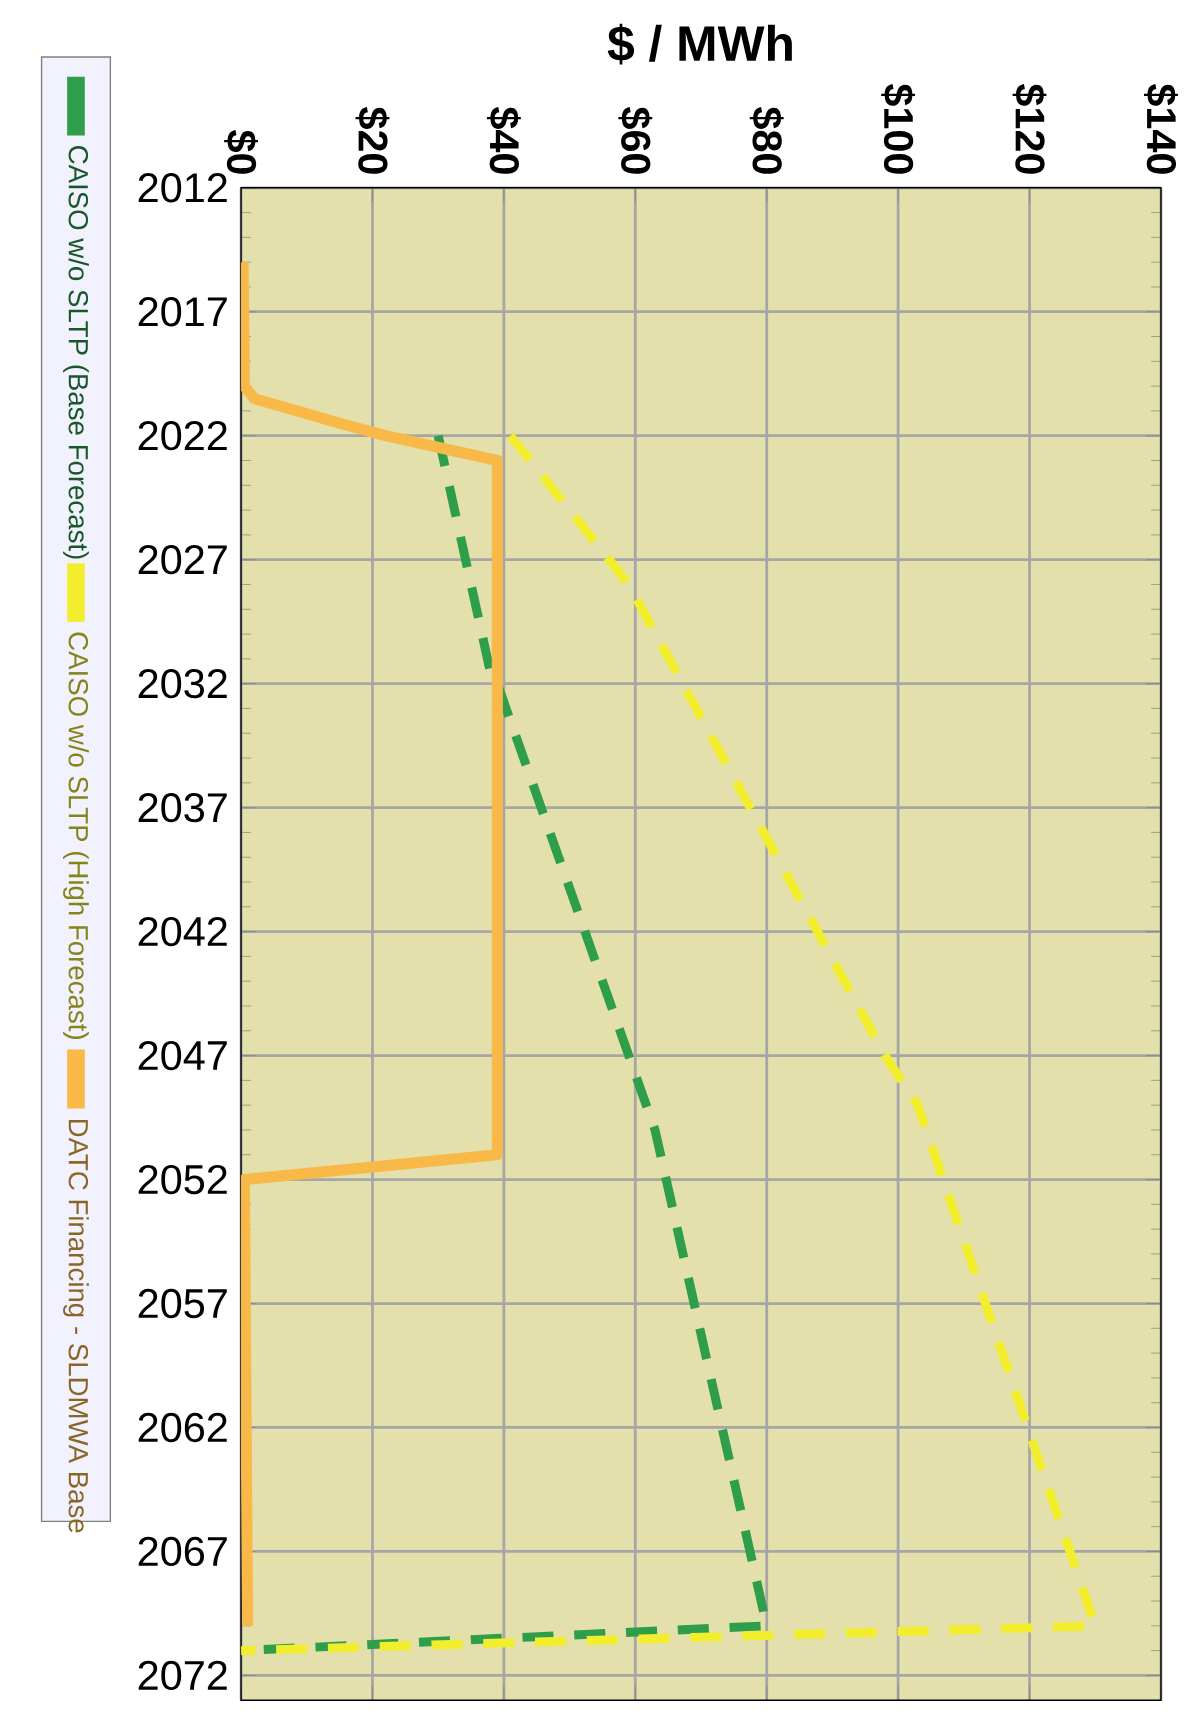  Describe the element at coordinates (182, 1179) in the screenshot. I see `y-tick-label: 2052` at that location.